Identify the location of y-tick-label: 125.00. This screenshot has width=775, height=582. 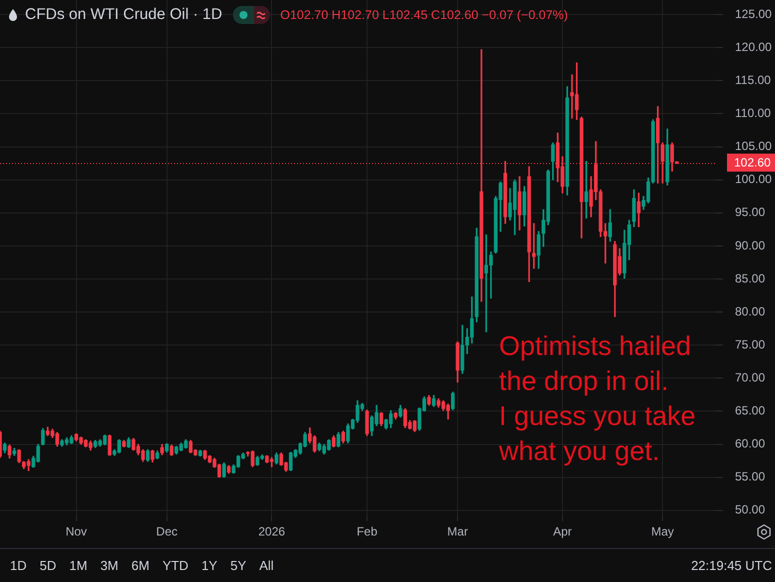
(753, 13).